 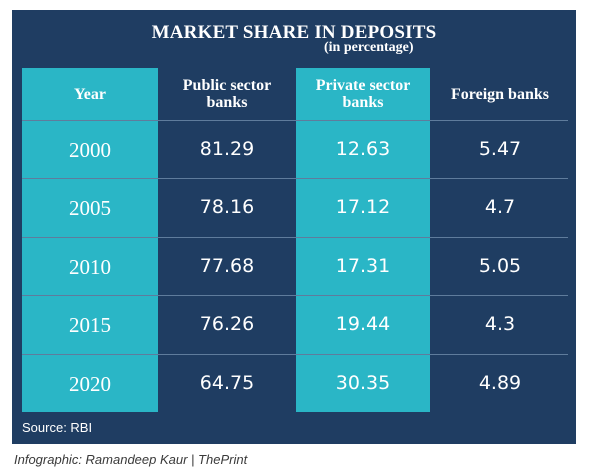 What do you see at coordinates (57, 427) in the screenshot?
I see `source-note: Source: RBI` at bounding box center [57, 427].